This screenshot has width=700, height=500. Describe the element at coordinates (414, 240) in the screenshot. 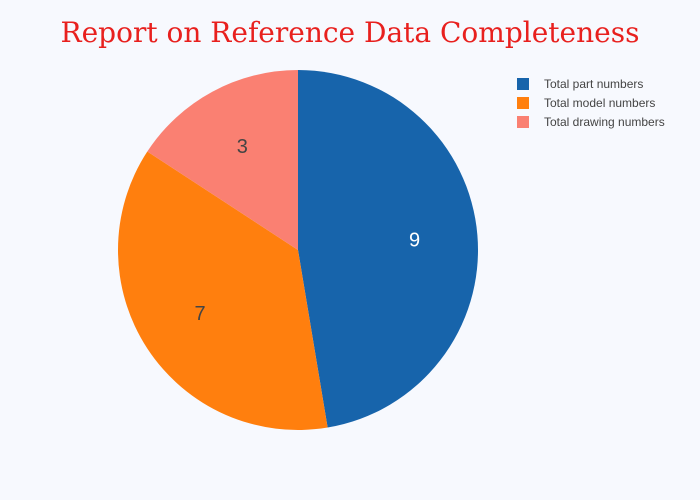

I see `pie-slice-label-1: 9` at that location.